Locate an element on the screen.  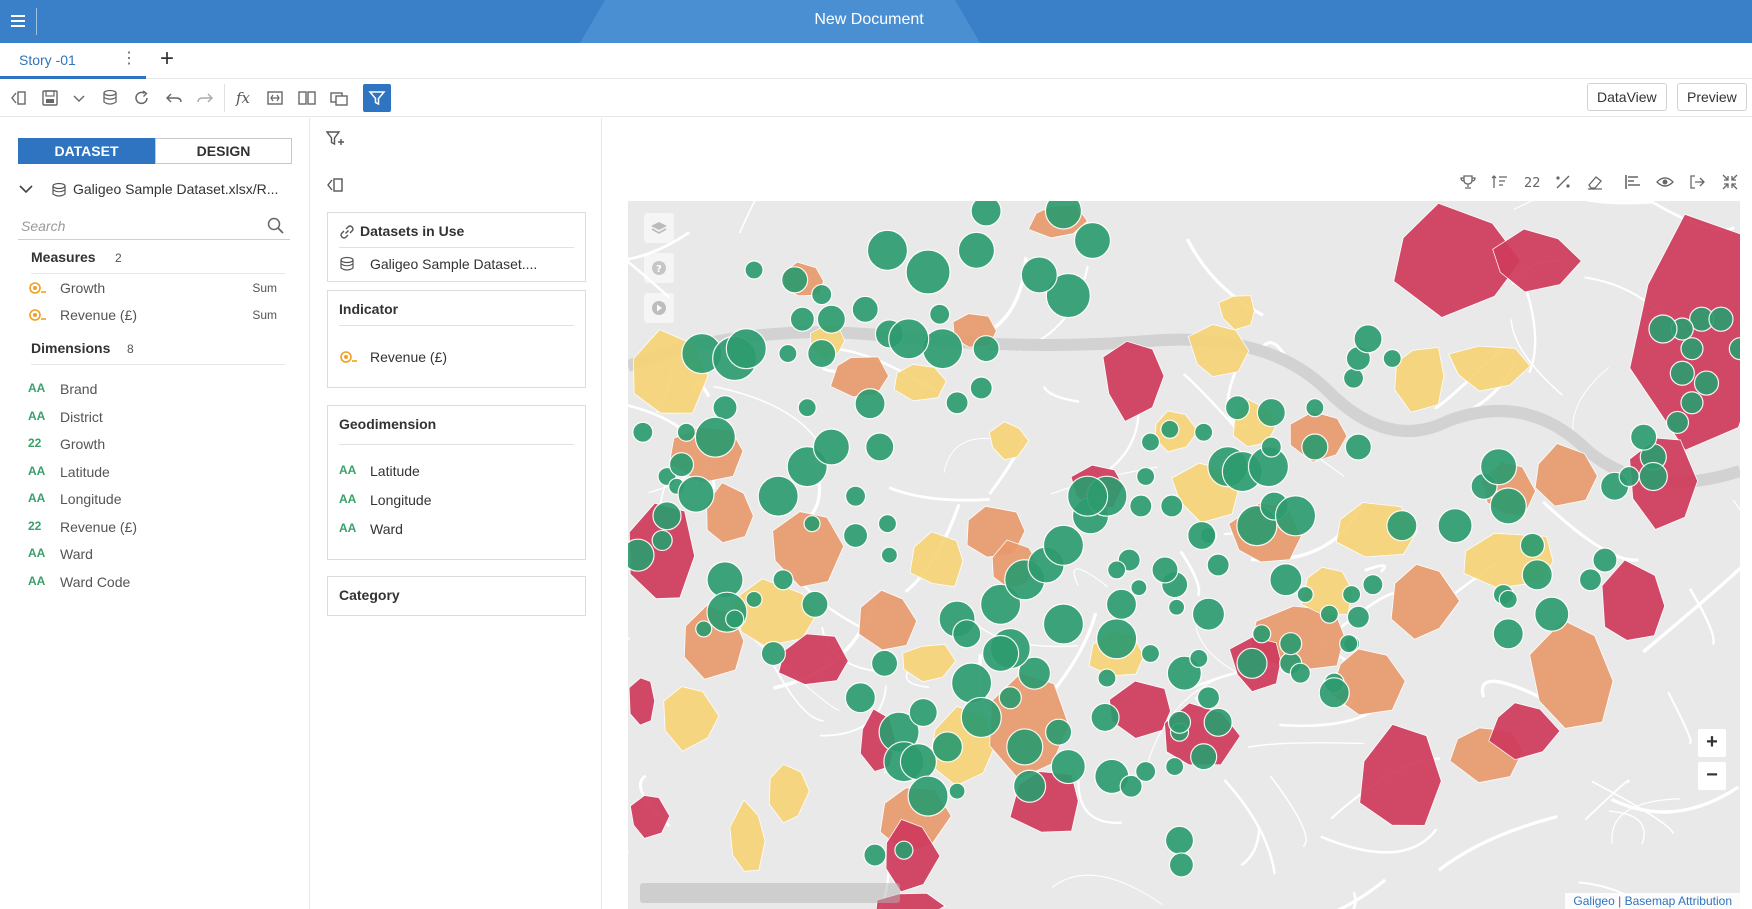
attribution-brand-link: Galigeo is located at coordinates (1594, 901).